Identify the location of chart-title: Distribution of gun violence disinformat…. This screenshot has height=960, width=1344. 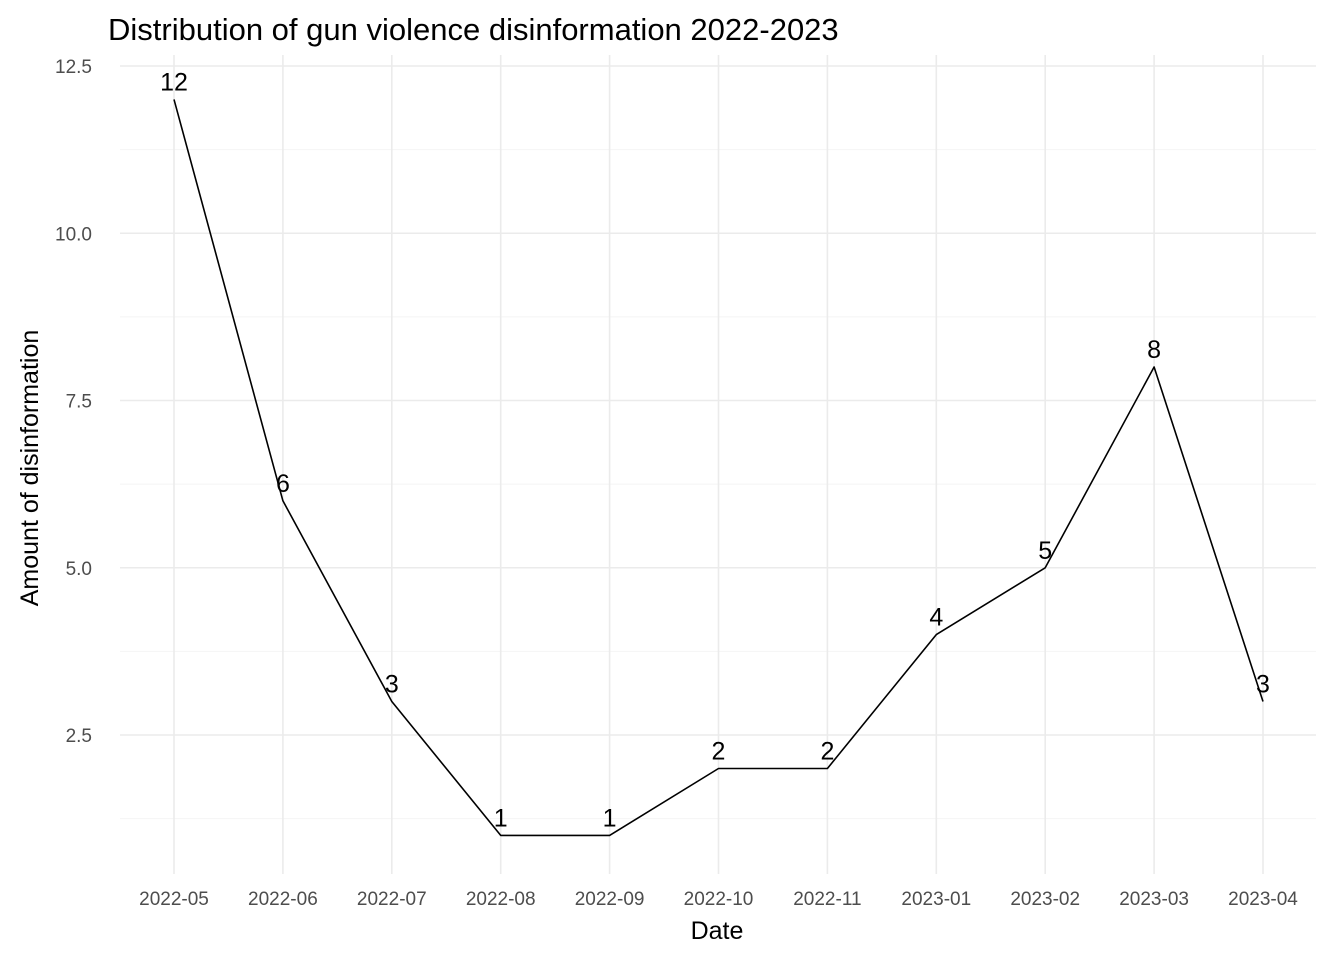
(473, 29).